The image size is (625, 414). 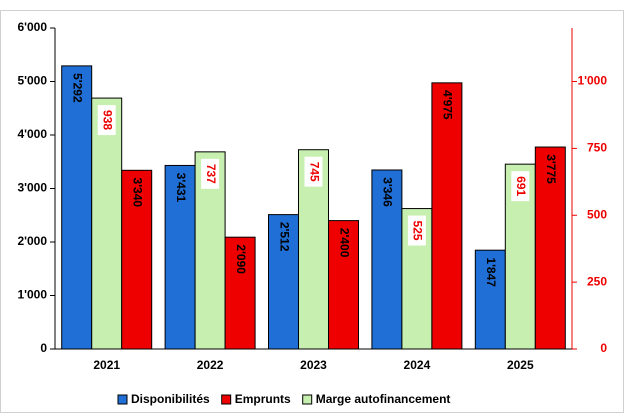 I want to click on data-label: 3'346, so click(x=388, y=192).